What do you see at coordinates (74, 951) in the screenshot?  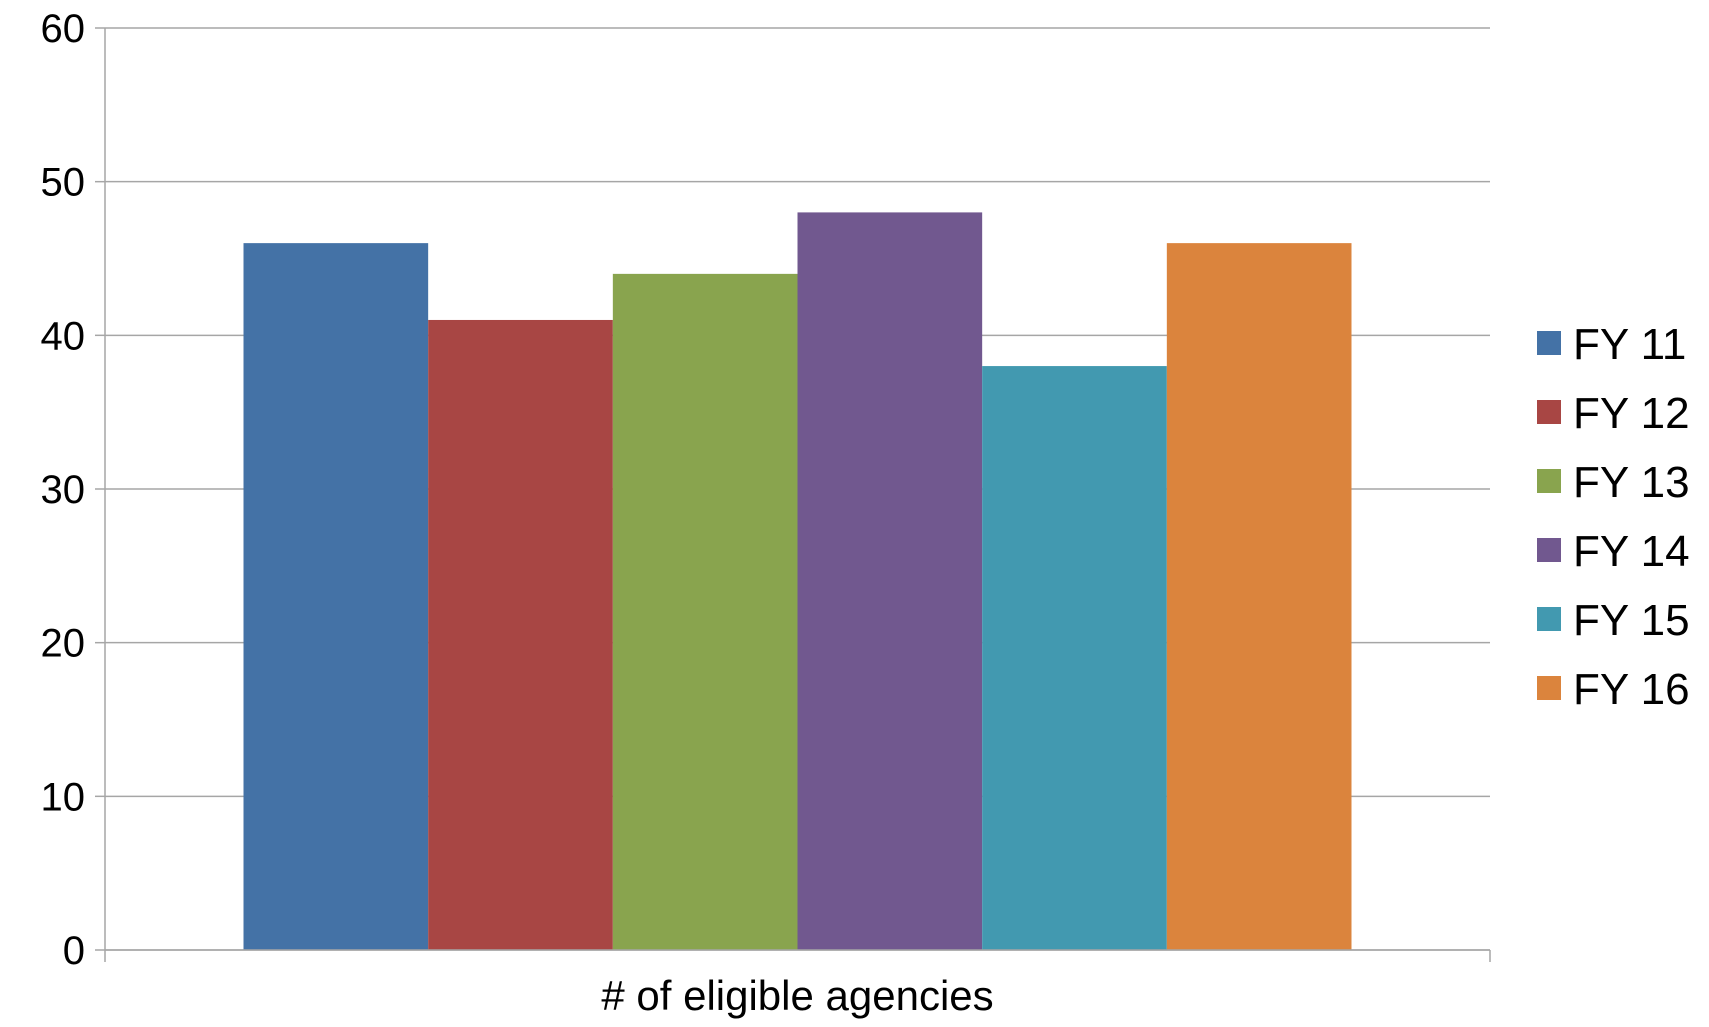 I see `y-tick-label: 0` at bounding box center [74, 951].